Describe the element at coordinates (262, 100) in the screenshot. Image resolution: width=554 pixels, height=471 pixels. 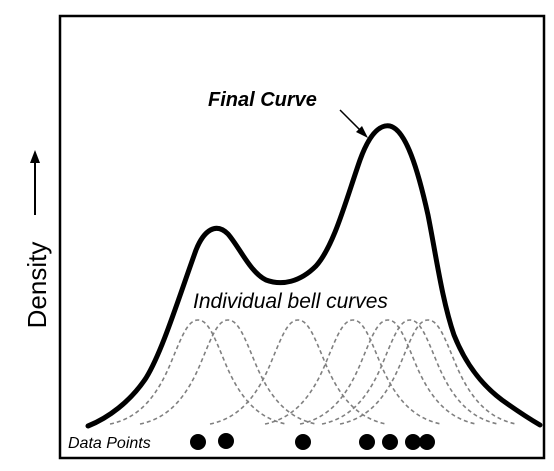
I see `final-curve-label: Final Curve` at that location.